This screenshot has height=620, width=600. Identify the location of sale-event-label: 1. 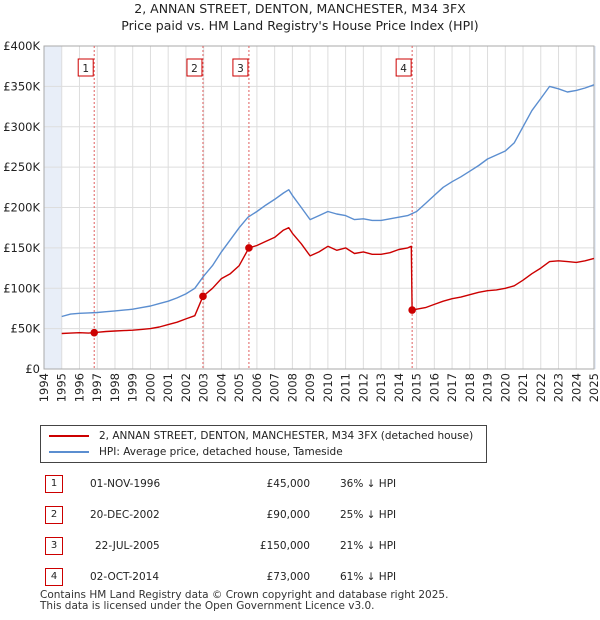
(85, 69).